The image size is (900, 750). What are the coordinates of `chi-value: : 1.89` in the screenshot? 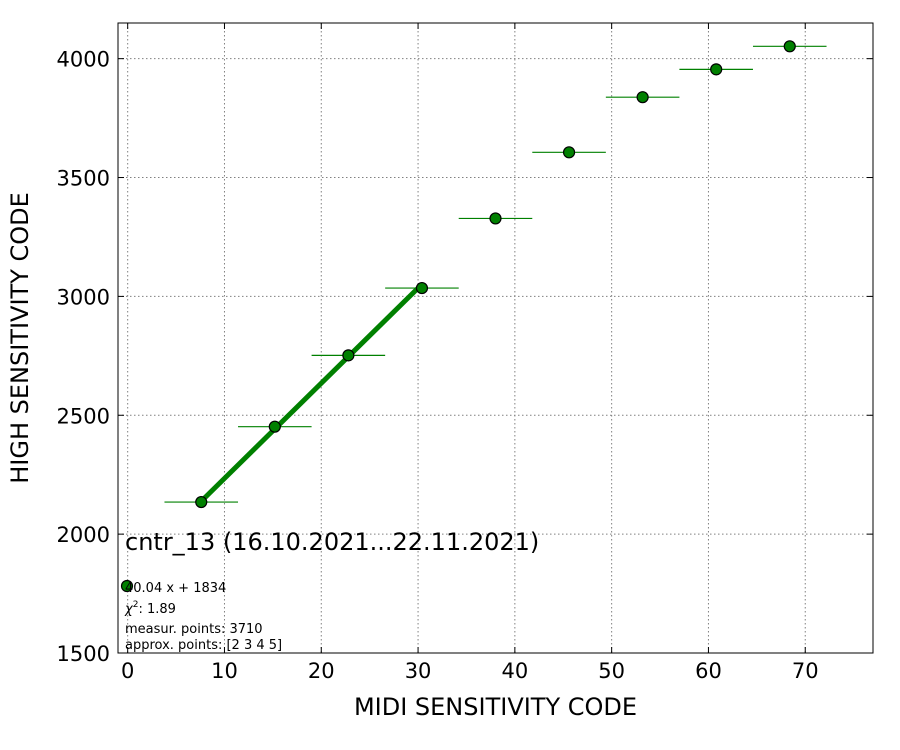 It's located at (156, 609).